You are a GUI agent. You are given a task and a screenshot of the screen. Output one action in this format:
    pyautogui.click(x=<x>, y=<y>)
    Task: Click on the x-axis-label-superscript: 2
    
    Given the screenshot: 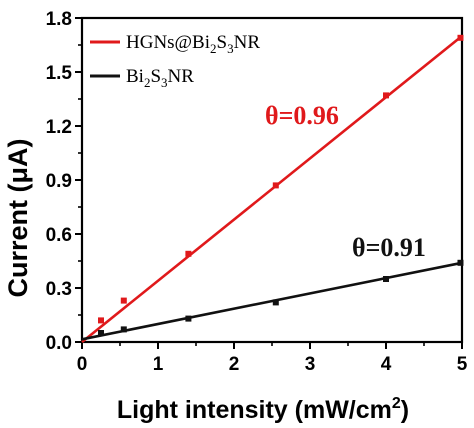 What is the action you would take?
    pyautogui.click(x=396, y=403)
    